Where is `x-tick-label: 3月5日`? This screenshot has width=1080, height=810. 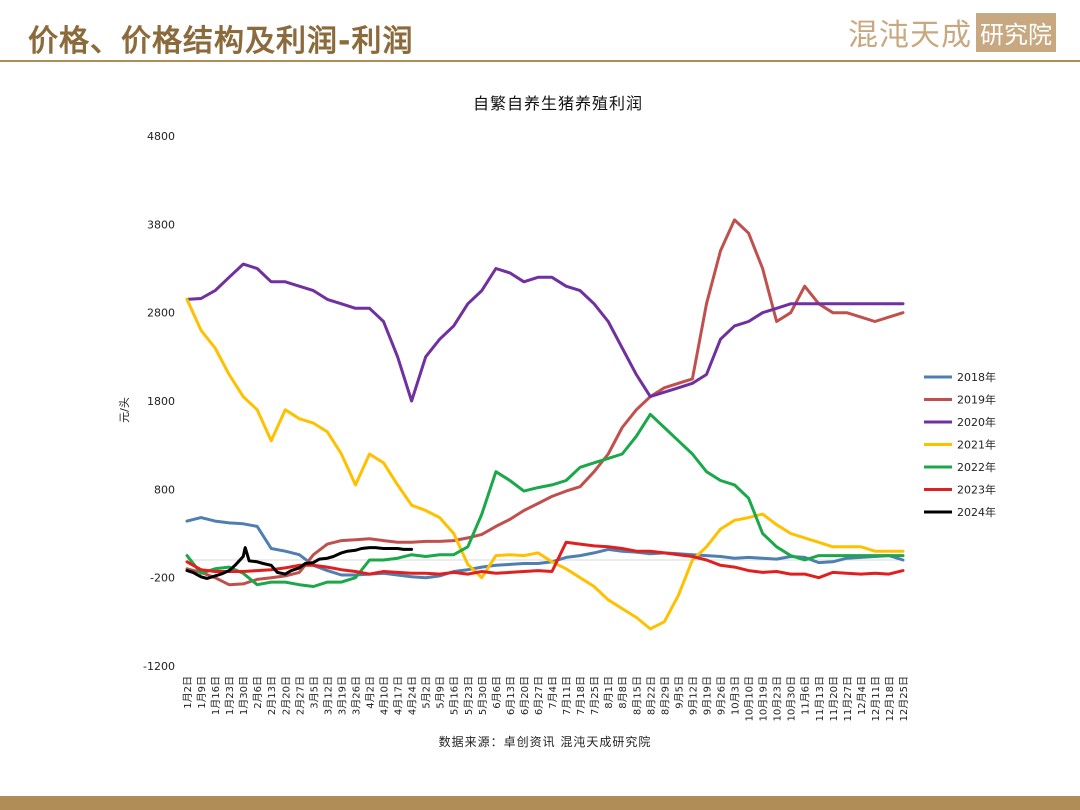 x-tick-label: 3月5日 is located at coordinates (314, 692).